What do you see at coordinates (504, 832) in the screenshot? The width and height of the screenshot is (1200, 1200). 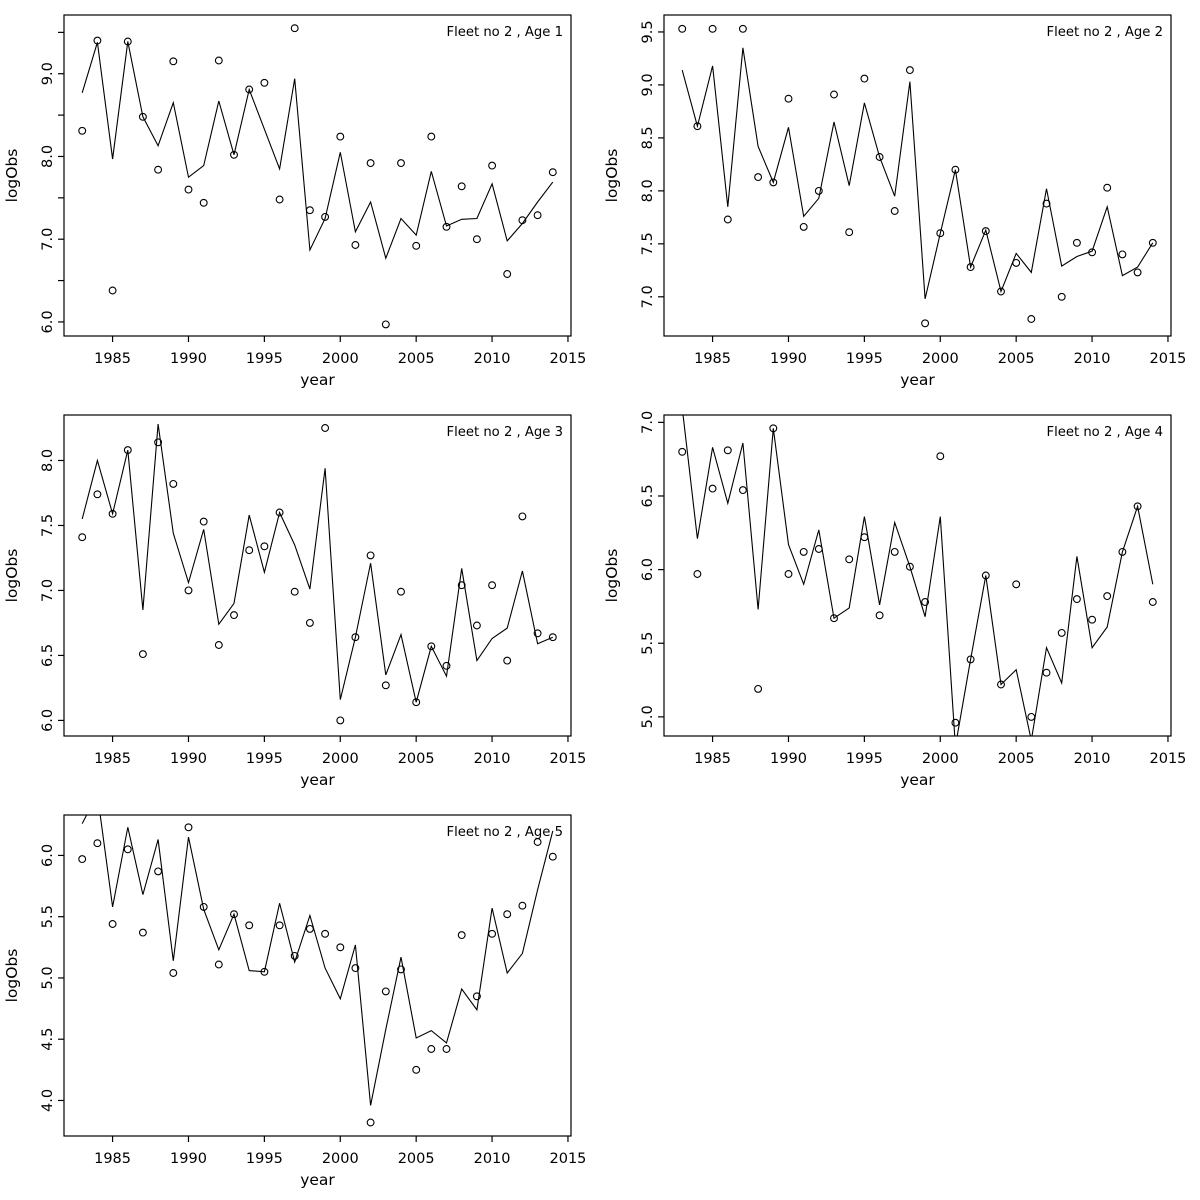 I see `panel-title: Fleet no 2 , Age 5` at bounding box center [504, 832].